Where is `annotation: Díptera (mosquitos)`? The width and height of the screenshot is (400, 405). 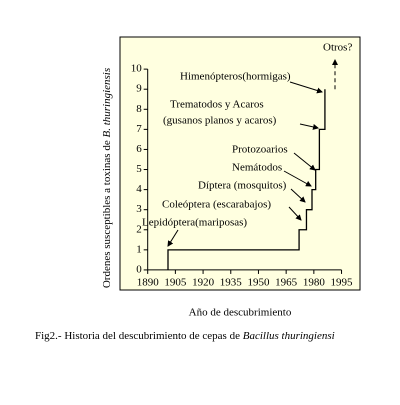
annotation: Díptera (mosquitos) is located at coordinates (242, 186).